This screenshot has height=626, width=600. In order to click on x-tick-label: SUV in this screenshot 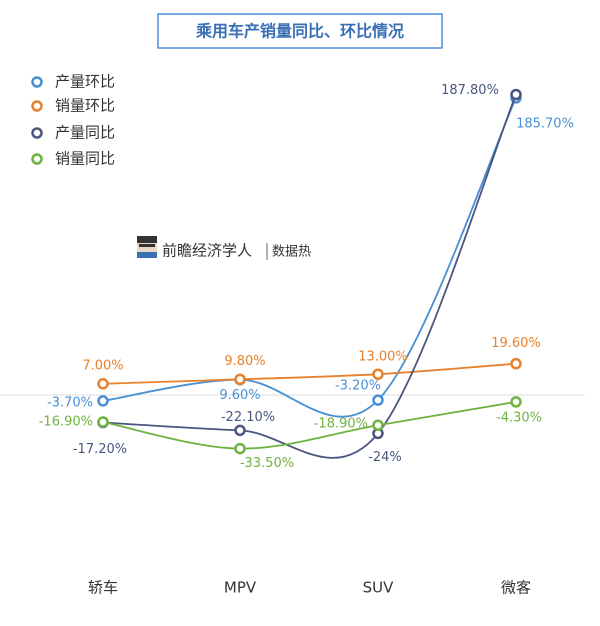, I will do `click(379, 588)`.